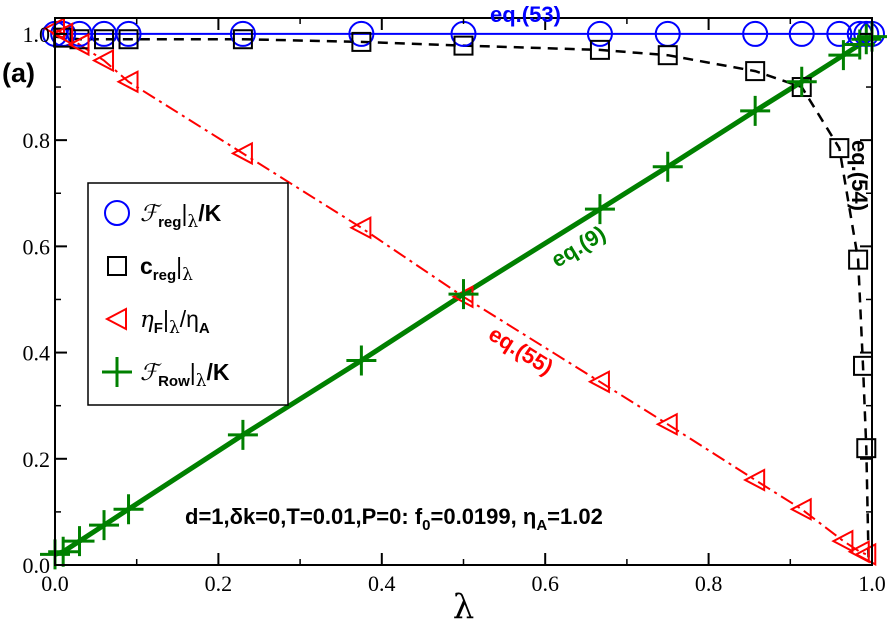  Describe the element at coordinates (146, 266) in the screenshot. I see `legend-main: c` at that location.